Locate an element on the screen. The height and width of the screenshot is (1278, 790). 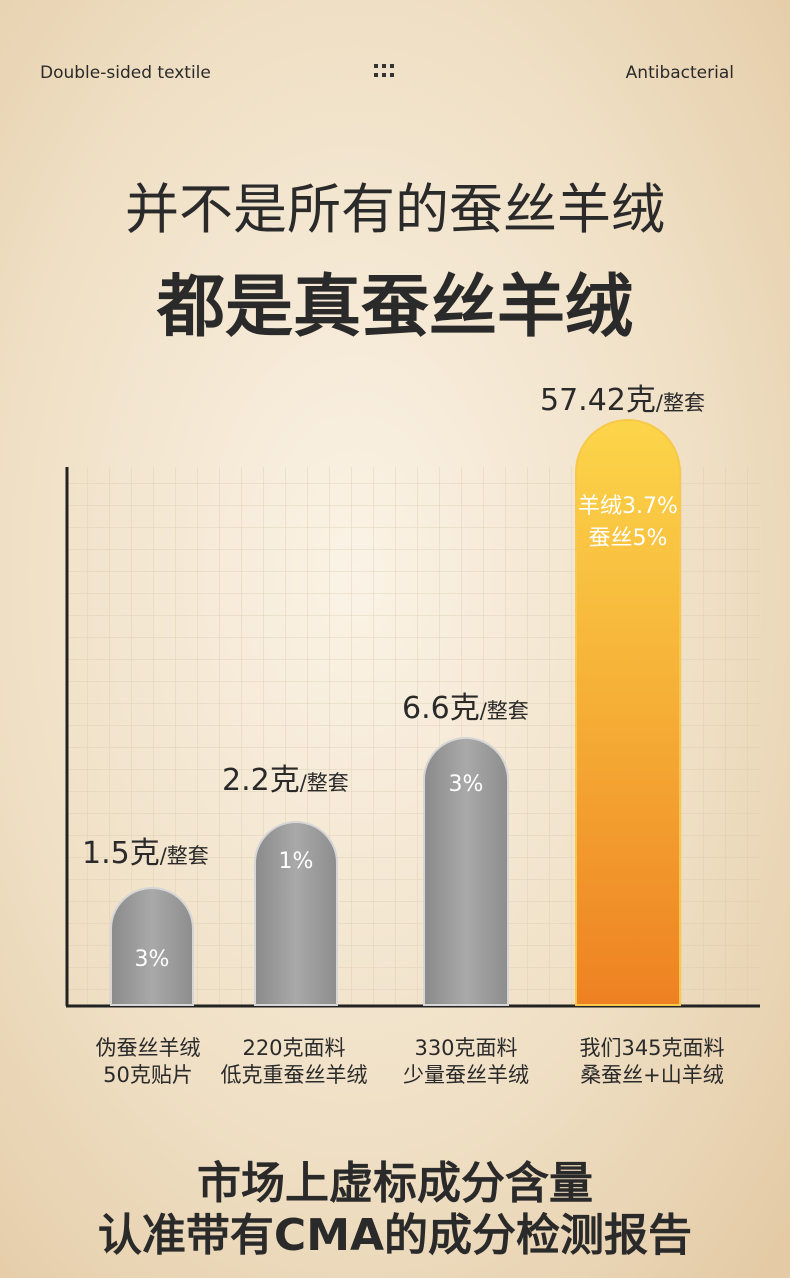
category-label: 50克贴片 is located at coordinates (148, 1075).